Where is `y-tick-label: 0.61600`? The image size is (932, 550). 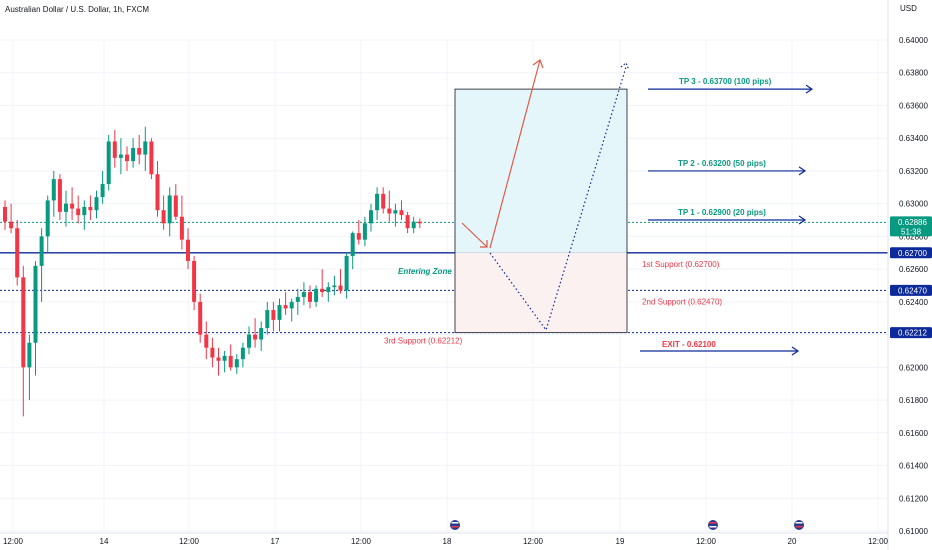
y-tick-label: 0.61600 is located at coordinates (913, 433).